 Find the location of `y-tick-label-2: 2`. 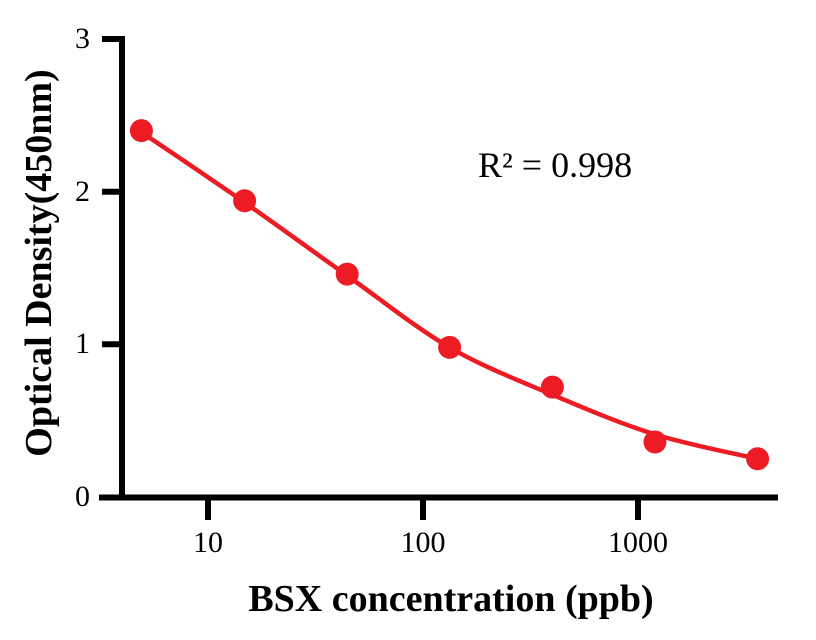

y-tick-label-2: 2 is located at coordinates (82, 191).